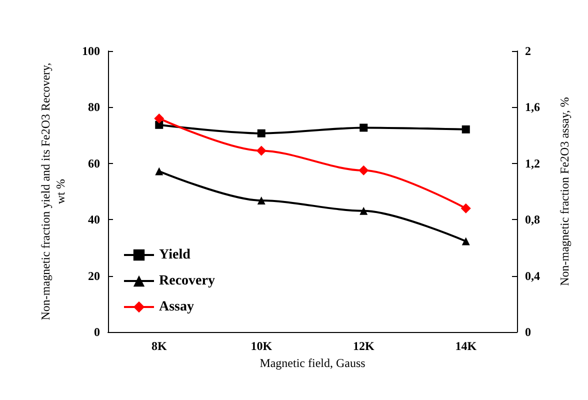  I want to click on y2-tick-label: 0,4, so click(532, 275).